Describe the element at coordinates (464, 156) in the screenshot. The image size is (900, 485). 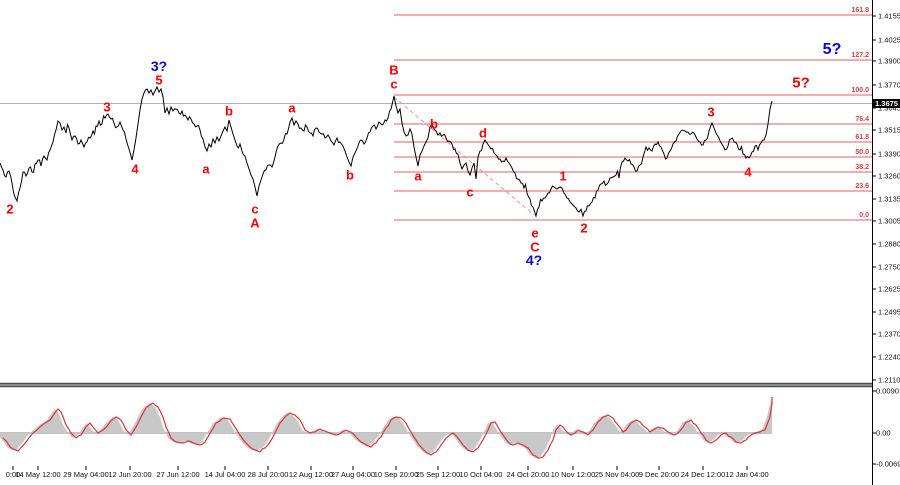
I see `fib-trendline` at that location.